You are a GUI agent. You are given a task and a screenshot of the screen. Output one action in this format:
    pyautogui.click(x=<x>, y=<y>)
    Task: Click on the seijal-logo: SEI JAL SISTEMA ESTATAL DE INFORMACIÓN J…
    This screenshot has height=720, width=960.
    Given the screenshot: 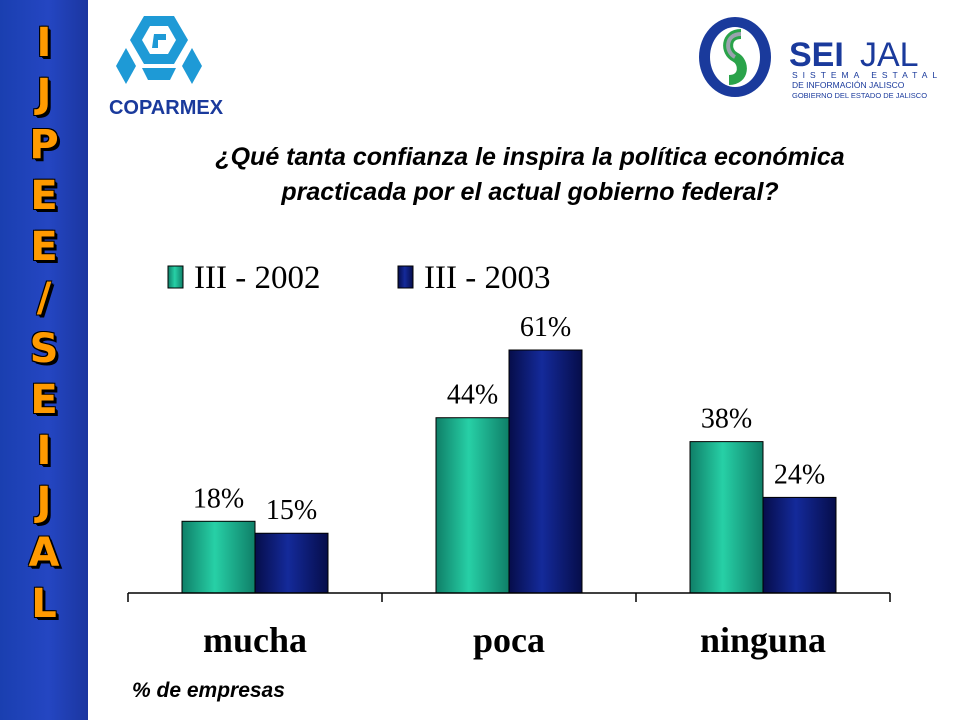 What is the action you would take?
    pyautogui.click(x=820, y=58)
    